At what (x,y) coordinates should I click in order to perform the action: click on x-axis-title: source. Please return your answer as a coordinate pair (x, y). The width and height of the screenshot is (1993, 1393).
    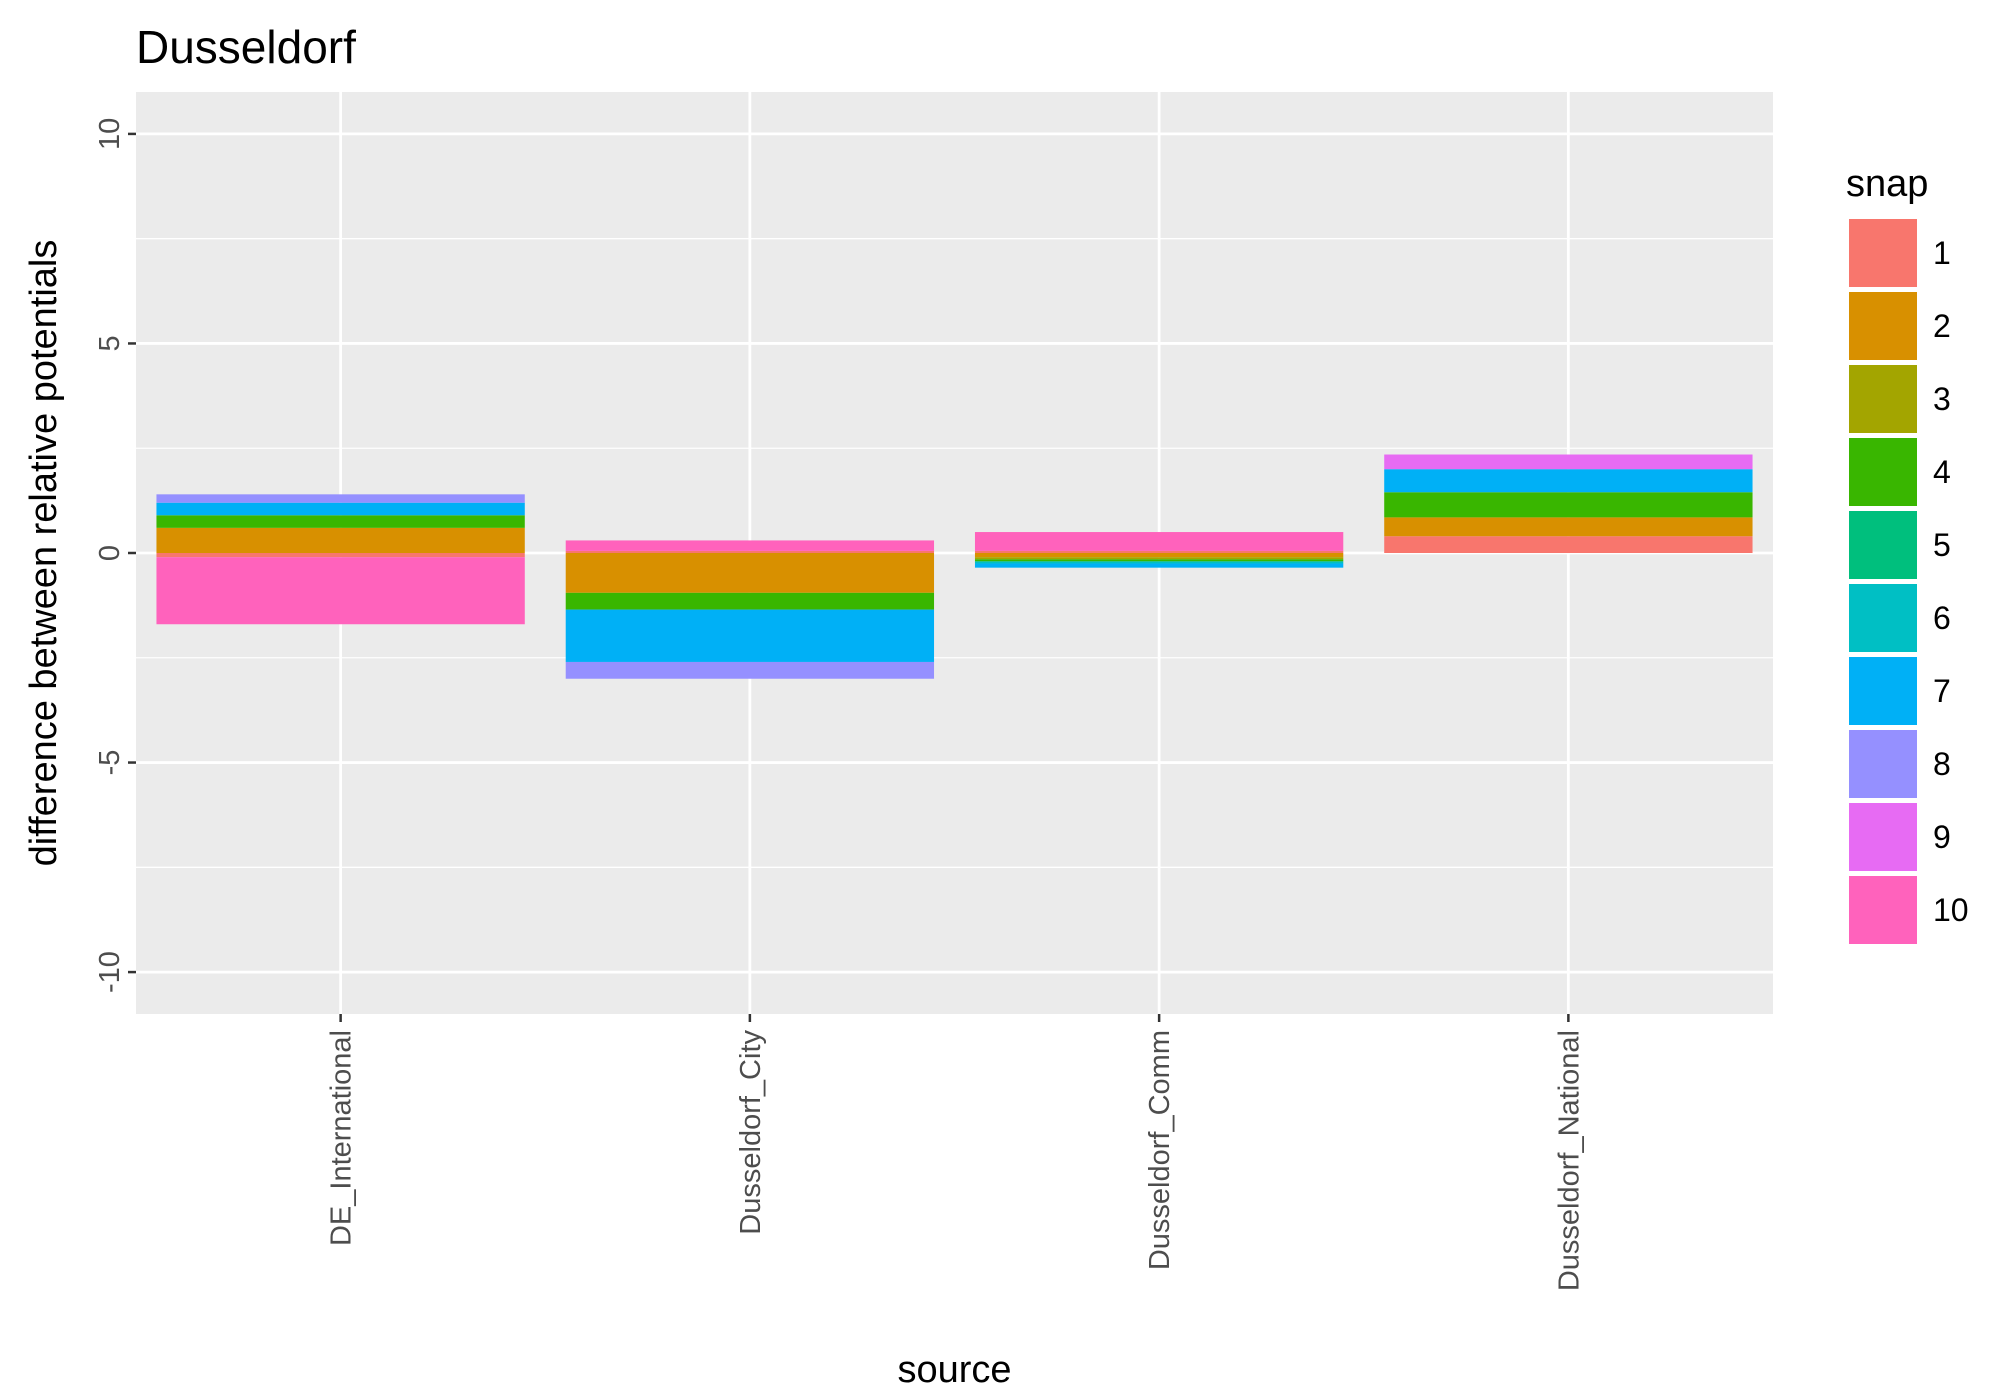
    Looking at the image, I should click on (954, 1370).